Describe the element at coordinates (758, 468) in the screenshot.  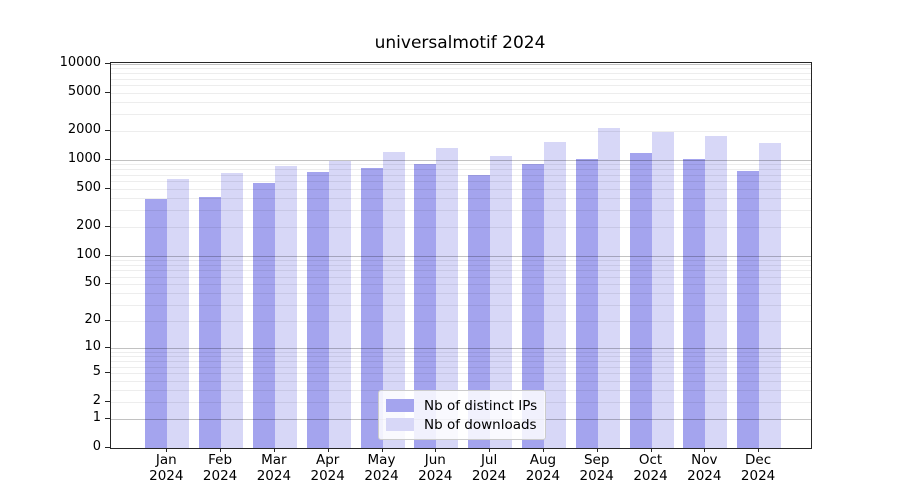
I see `x-tick-label-dec: Dec 2024` at that location.